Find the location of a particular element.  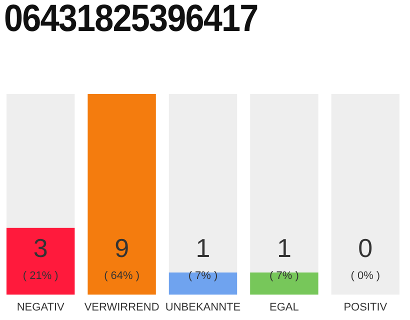

data-label: 9 is located at coordinates (122, 247).